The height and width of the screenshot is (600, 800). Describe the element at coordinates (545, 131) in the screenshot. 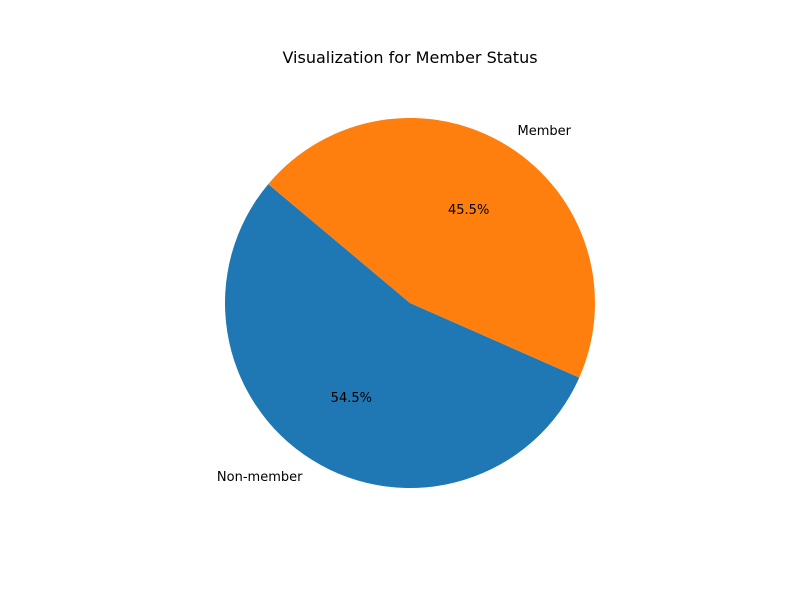

I see `slice-label: Member` at that location.